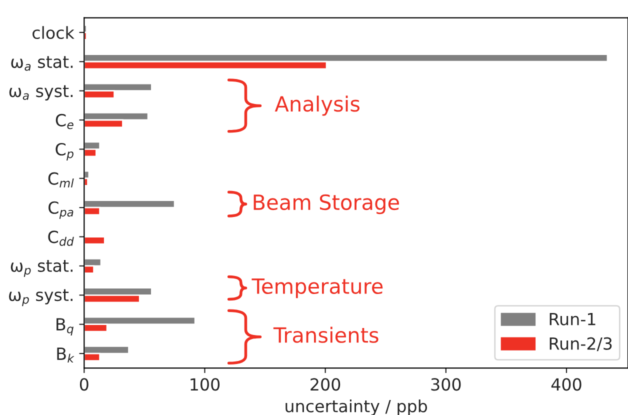 The width and height of the screenshot is (628, 415). I want to click on y-tick-label: C$_{p}$, so click(65, 151).